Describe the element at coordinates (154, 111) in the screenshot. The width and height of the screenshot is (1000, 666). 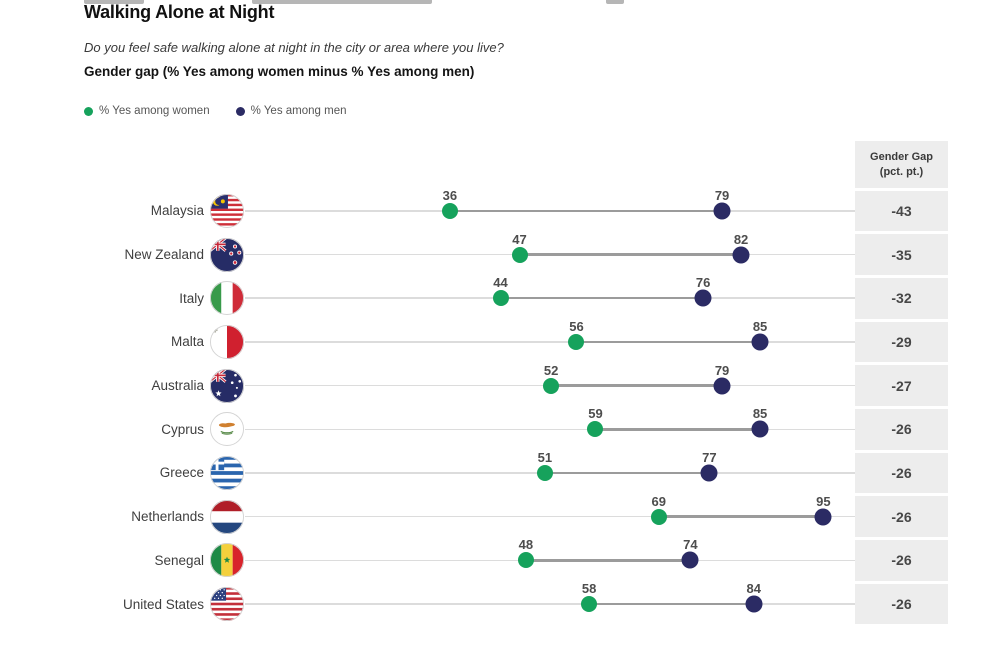
I see `legend-label-women: % Yes among women` at that location.